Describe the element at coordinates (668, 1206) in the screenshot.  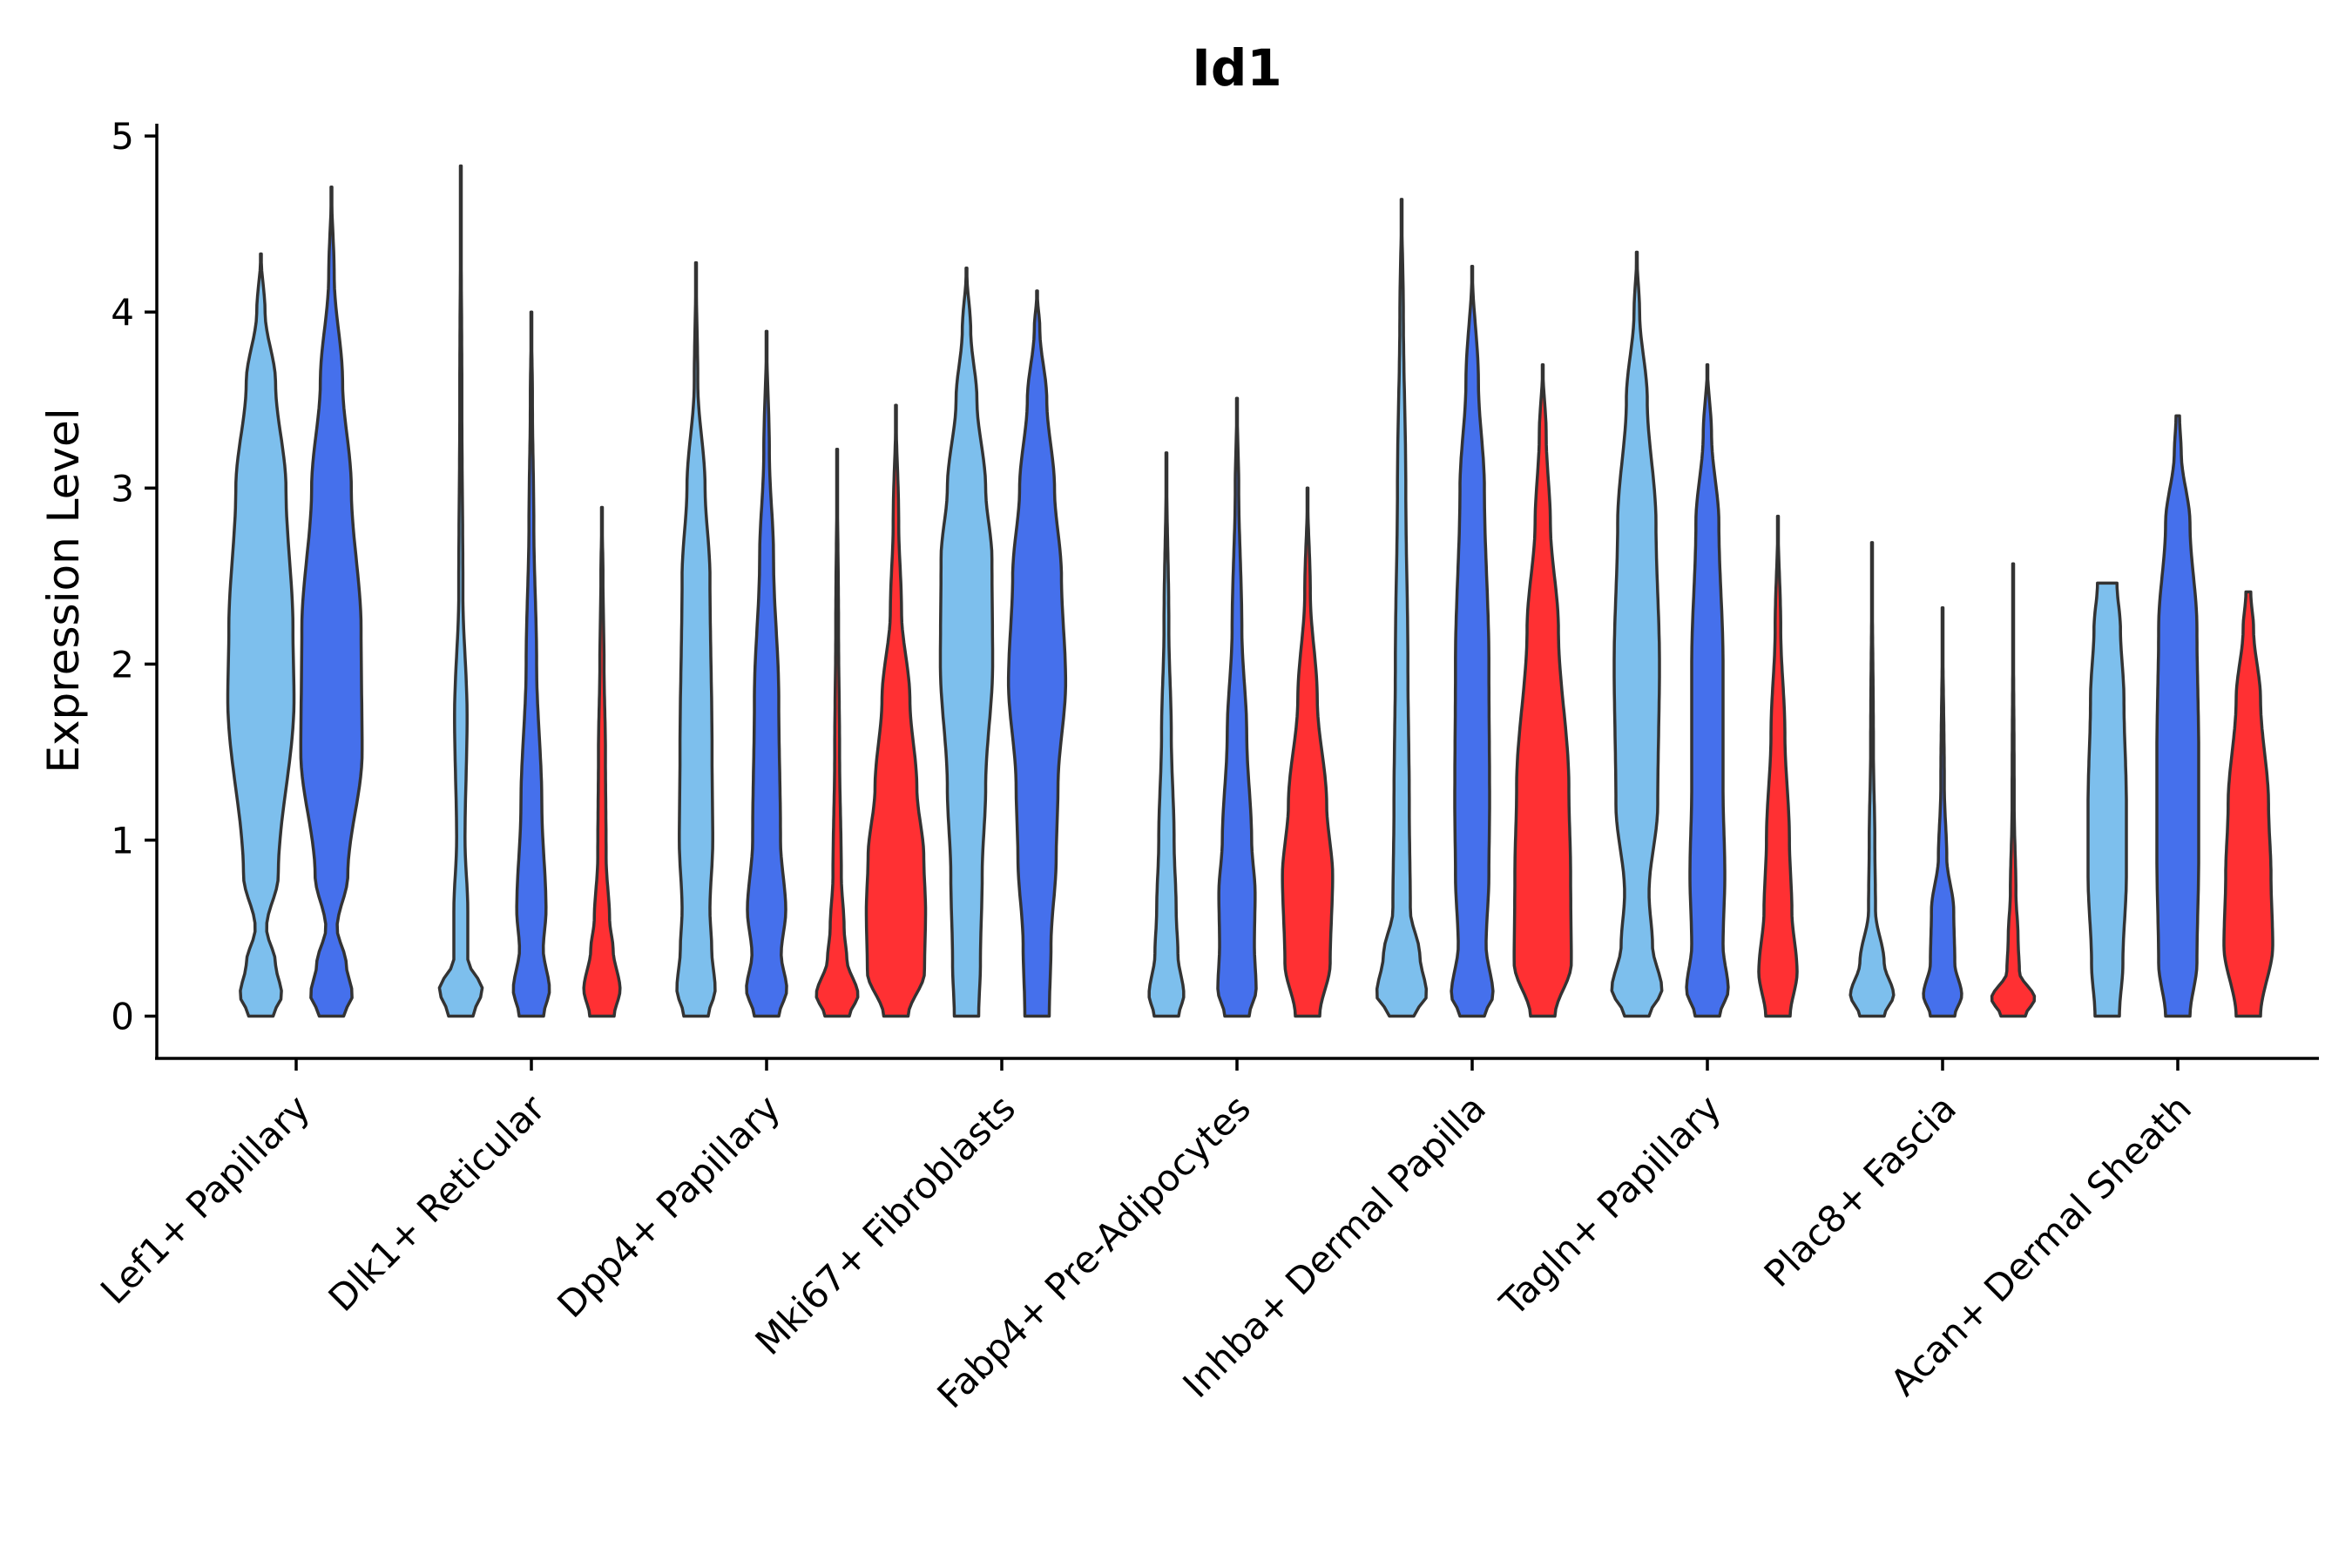
I see `x-tick-label: Dpp4+ Papillary` at that location.